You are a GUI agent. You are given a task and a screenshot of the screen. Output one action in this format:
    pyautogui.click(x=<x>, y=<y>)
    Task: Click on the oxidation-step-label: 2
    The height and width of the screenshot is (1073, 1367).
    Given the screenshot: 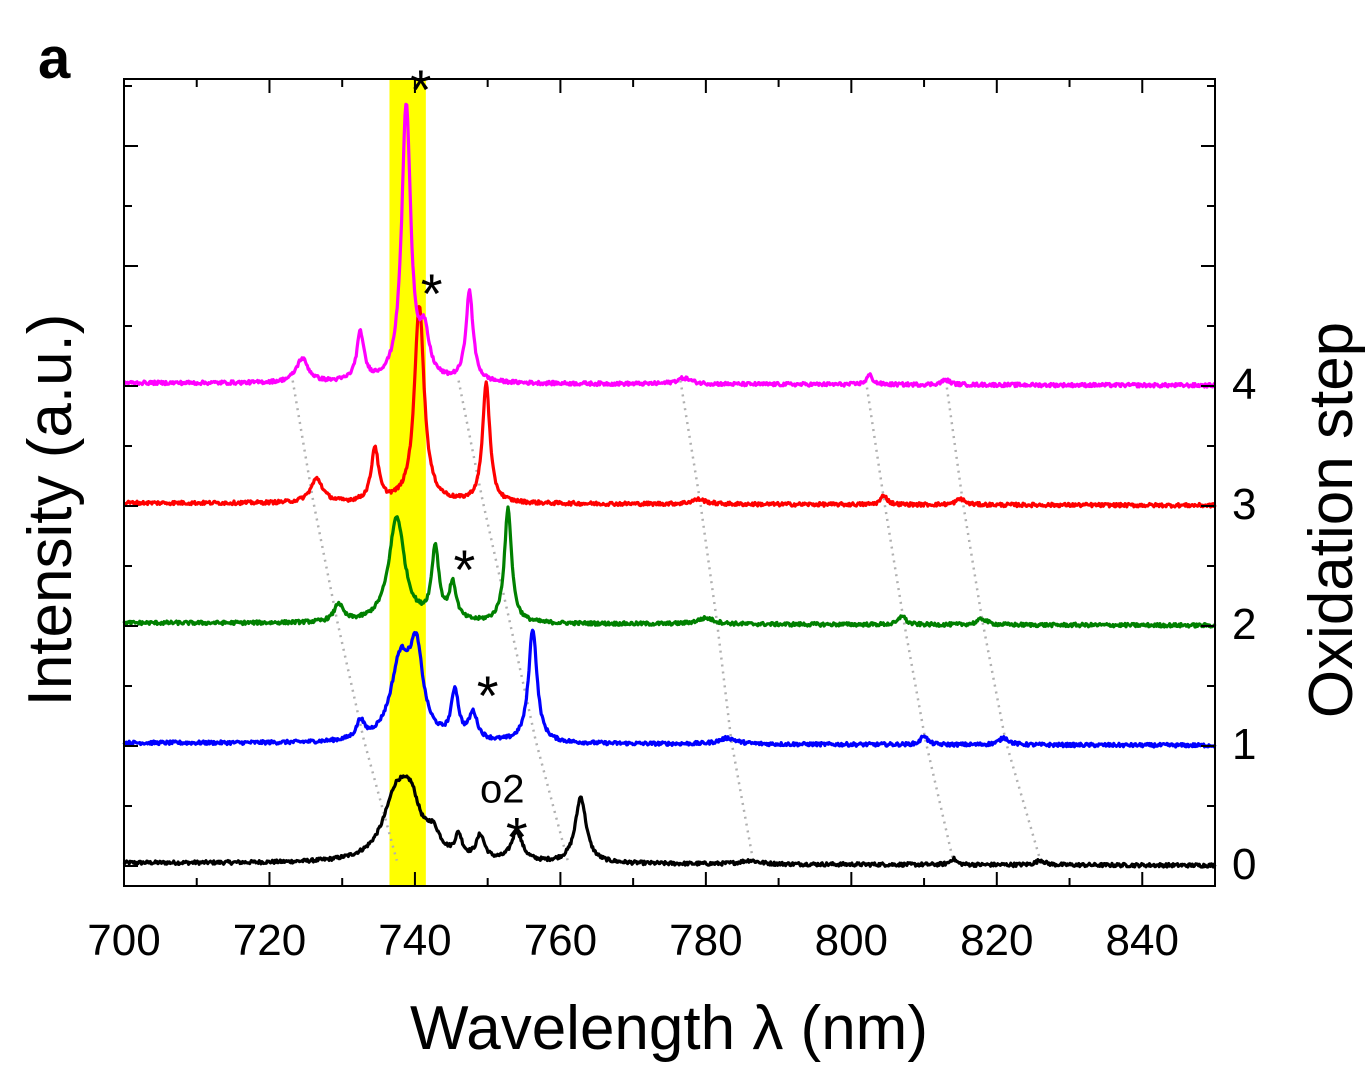 What is the action you would take?
    pyautogui.click(x=1244, y=624)
    